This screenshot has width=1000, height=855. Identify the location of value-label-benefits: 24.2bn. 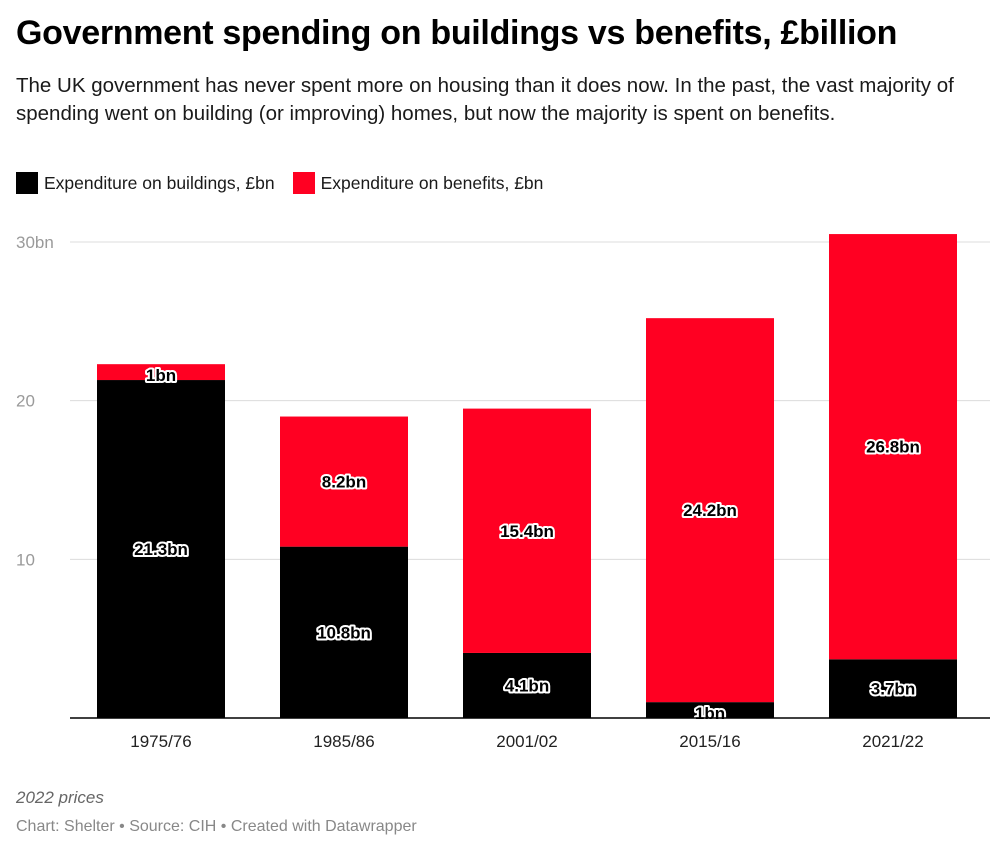
(710, 510).